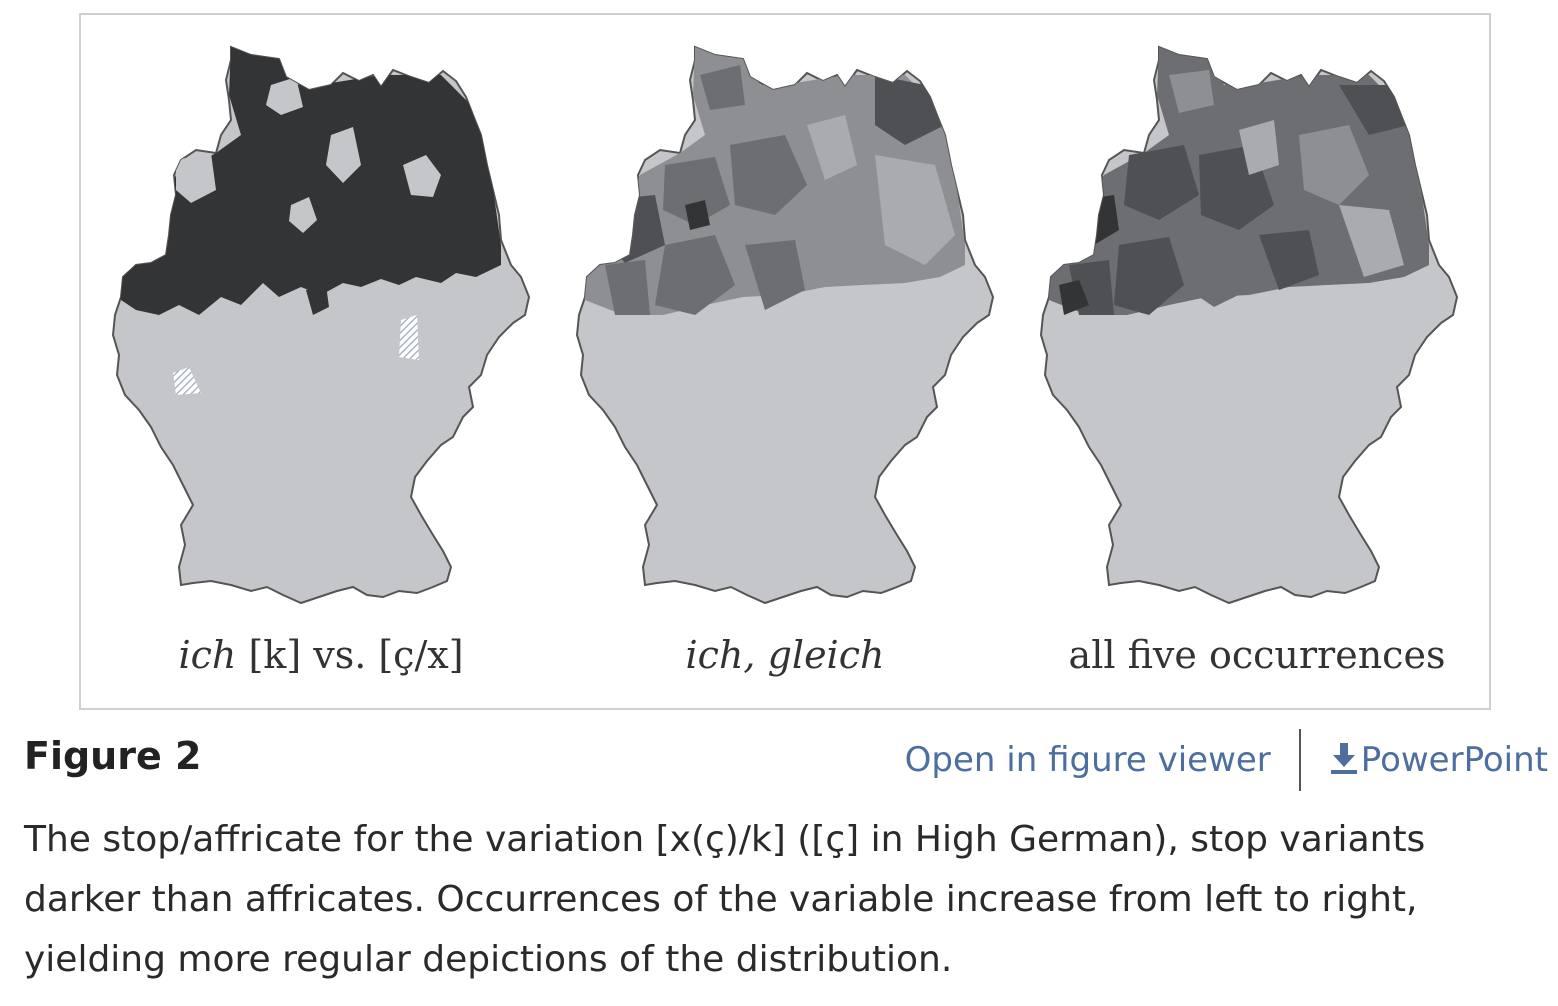 The image size is (1558, 1006). What do you see at coordinates (1454, 760) in the screenshot?
I see `powerpoint-label: PowerPoint` at bounding box center [1454, 760].